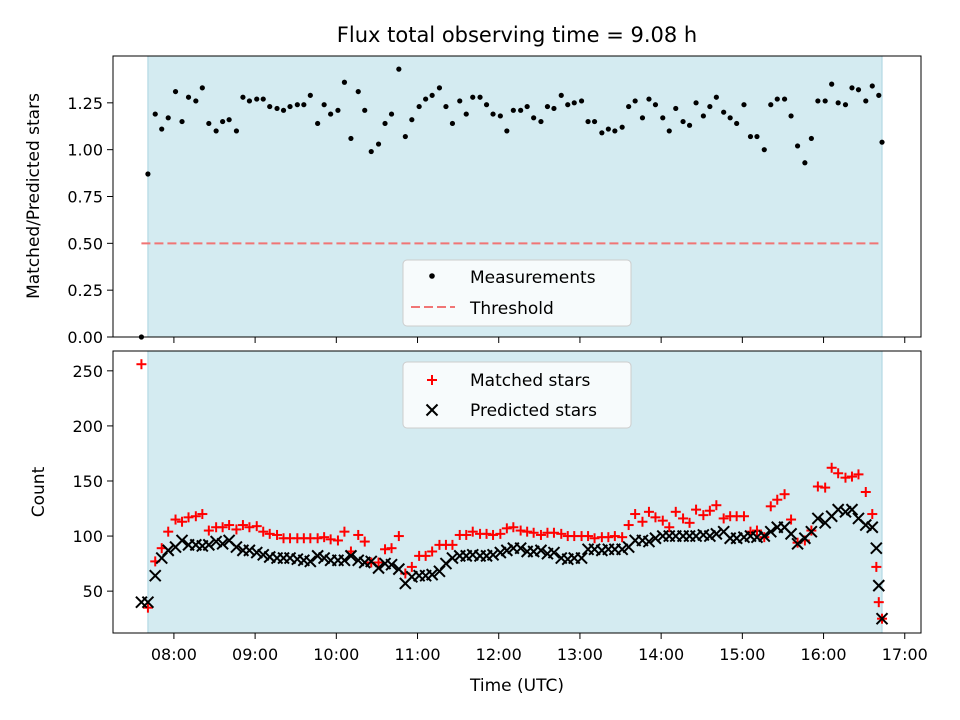 The width and height of the screenshot is (960, 720). Describe the element at coordinates (336, 654) in the screenshot. I see `x-tick-label: 10:00` at that location.